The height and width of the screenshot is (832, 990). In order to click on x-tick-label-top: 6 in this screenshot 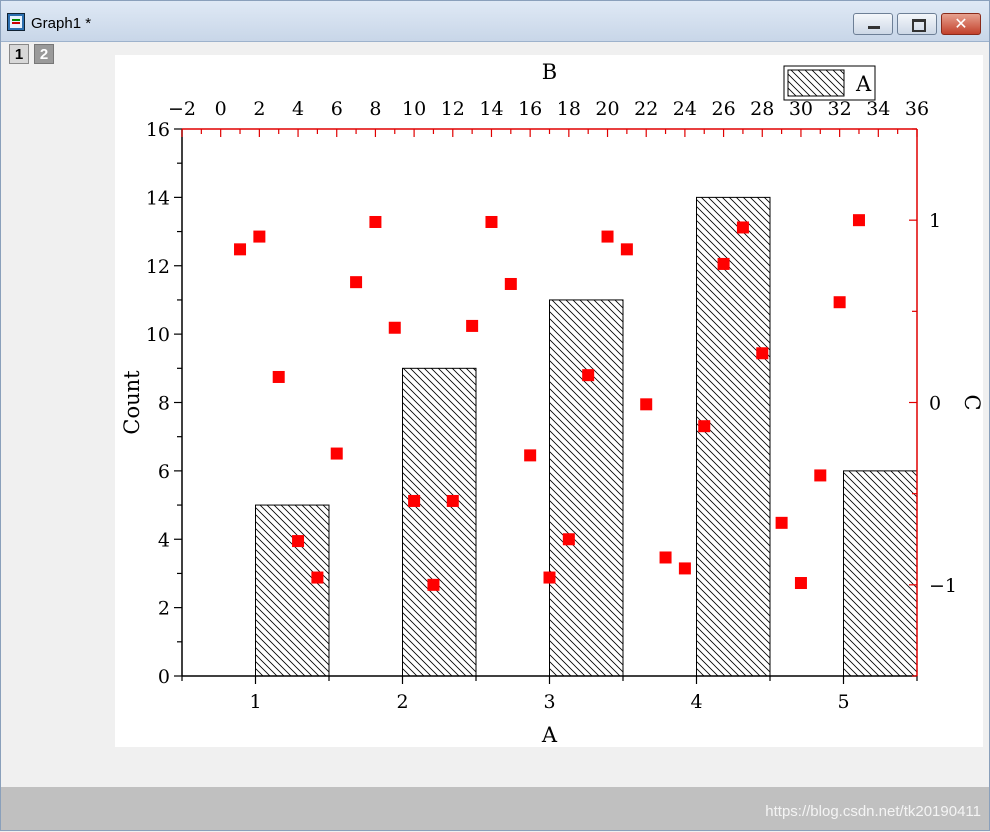, I will do `click(337, 109)`.